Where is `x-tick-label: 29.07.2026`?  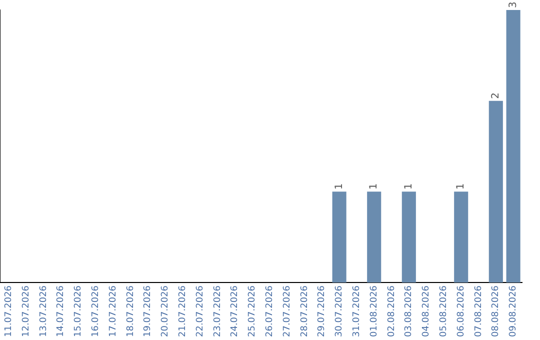 x-tick-label: 29.07.2026 is located at coordinates (322, 311).